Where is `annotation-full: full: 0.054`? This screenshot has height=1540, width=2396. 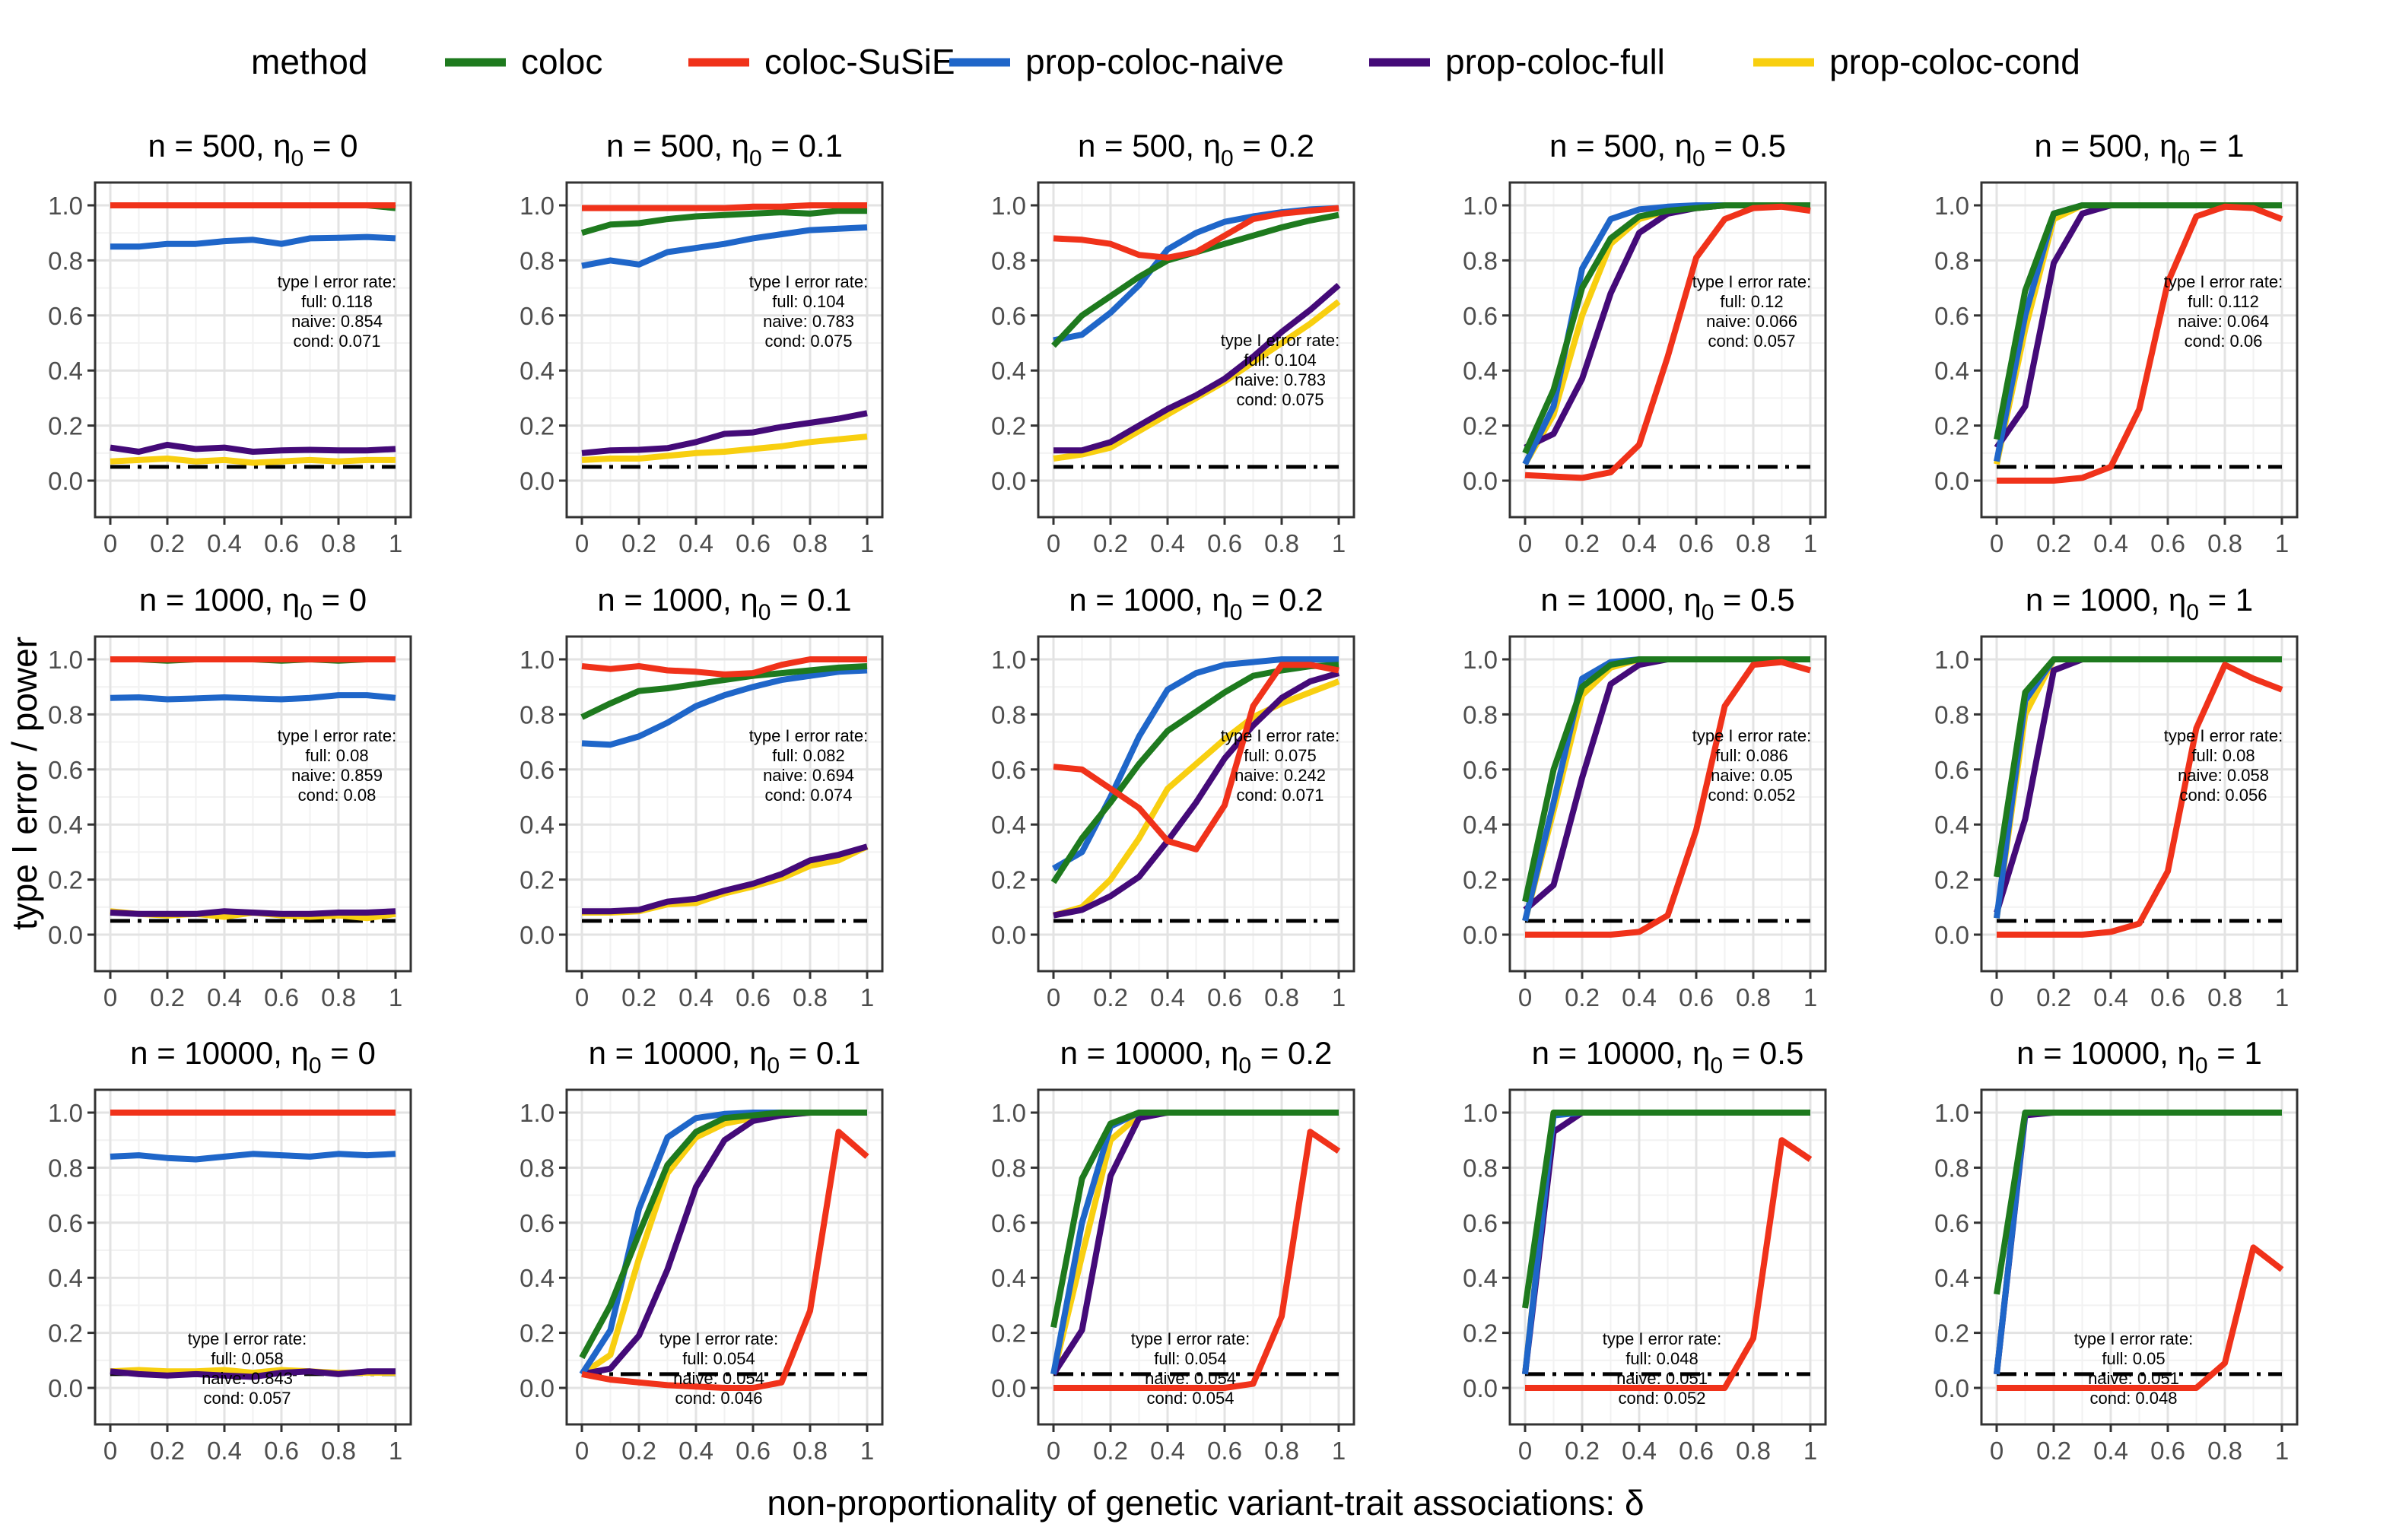
annotation-full: full: 0.054 is located at coordinates (718, 1358).